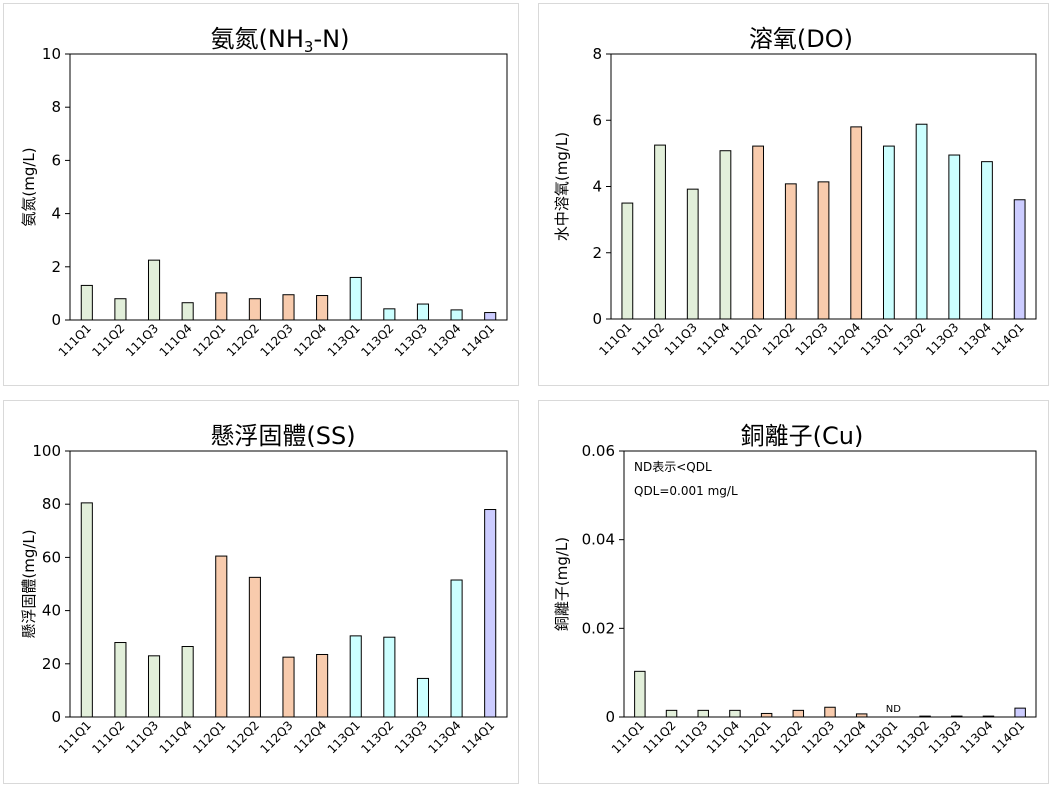 This screenshot has width=1052, height=788. Describe the element at coordinates (56, 214) in the screenshot. I see `y-tick-label: 4` at that location.